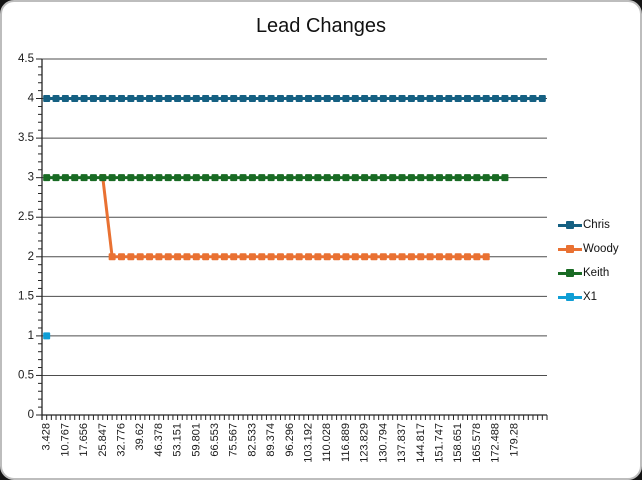 The height and width of the screenshot is (480, 642). I want to click on x-axis-label: 130.794, so click(383, 443).